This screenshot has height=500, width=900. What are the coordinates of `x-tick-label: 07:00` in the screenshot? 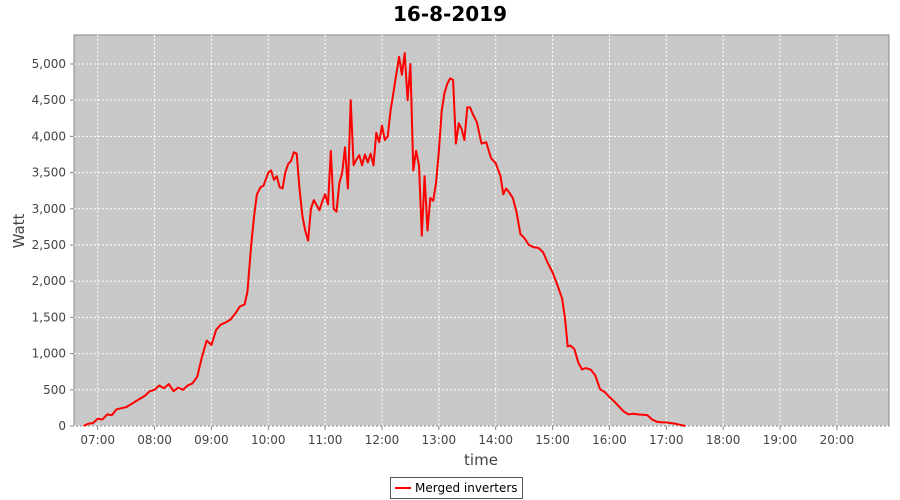 It's located at (97, 440).